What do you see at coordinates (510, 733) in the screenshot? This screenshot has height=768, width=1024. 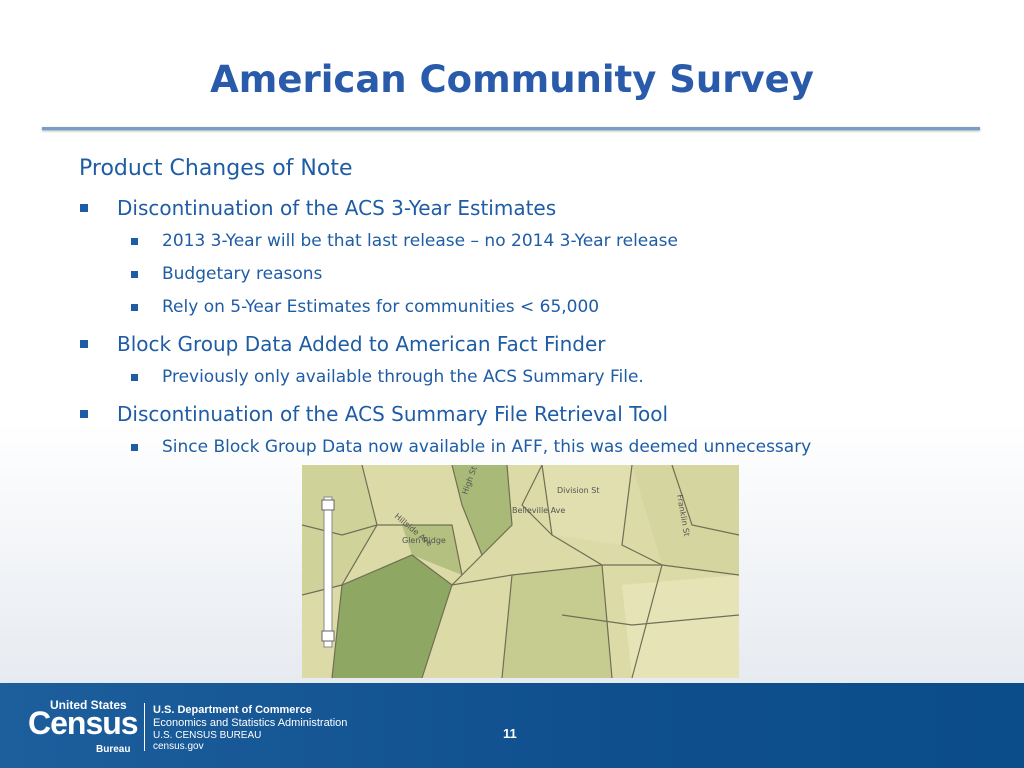 I see `page-number: 11` at bounding box center [510, 733].